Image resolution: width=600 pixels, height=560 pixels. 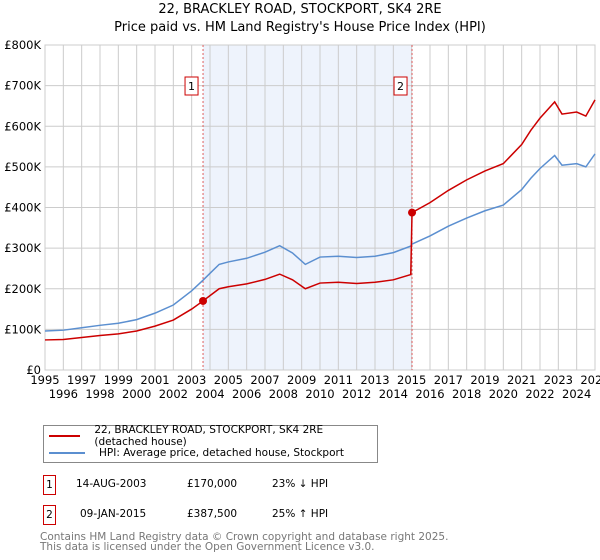 I want to click on sale-label: 2, so click(x=400, y=86).